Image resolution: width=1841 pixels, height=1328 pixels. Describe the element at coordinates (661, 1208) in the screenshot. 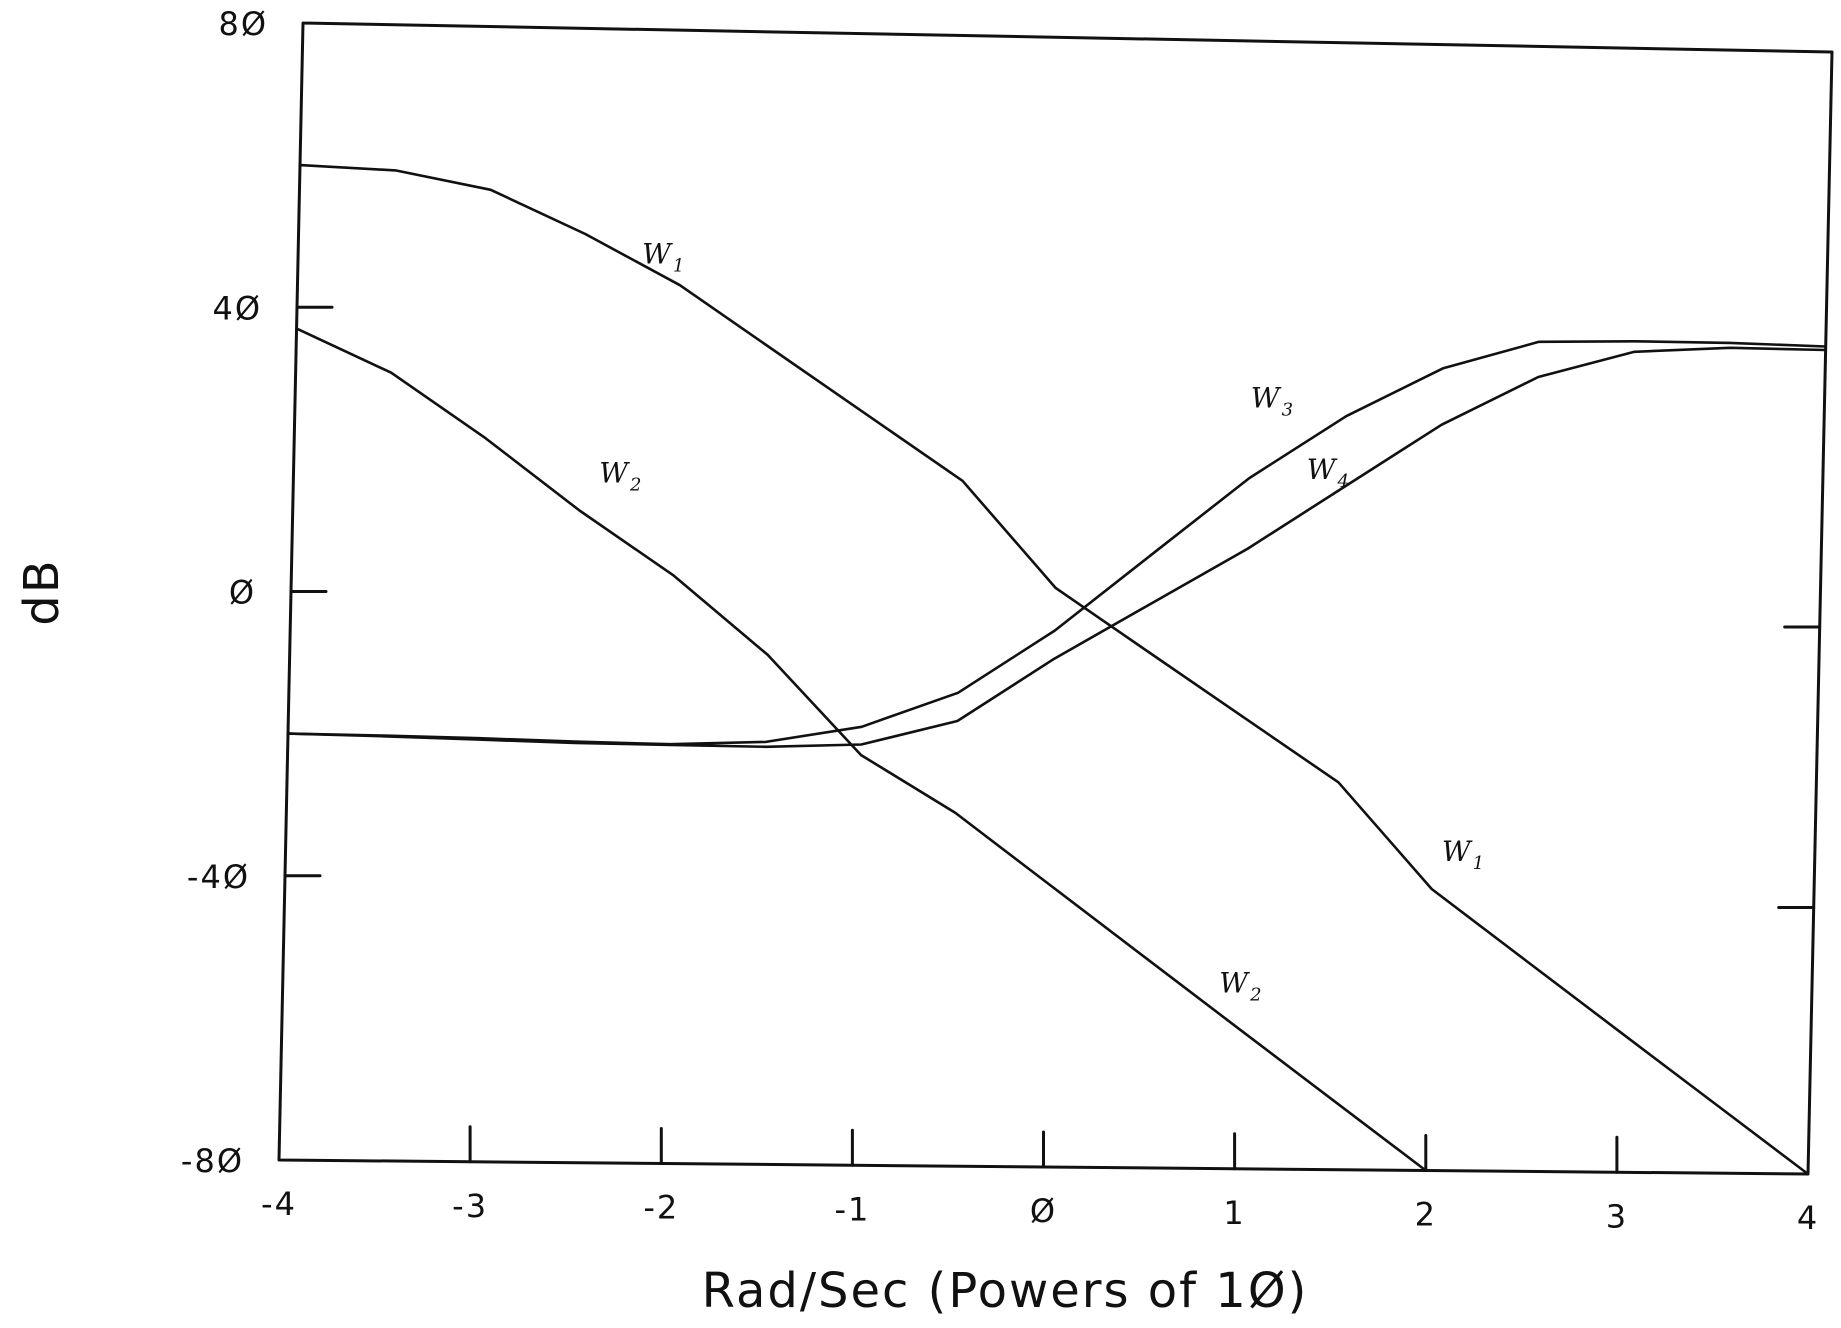

I see `x-tick-label: -2` at that location.